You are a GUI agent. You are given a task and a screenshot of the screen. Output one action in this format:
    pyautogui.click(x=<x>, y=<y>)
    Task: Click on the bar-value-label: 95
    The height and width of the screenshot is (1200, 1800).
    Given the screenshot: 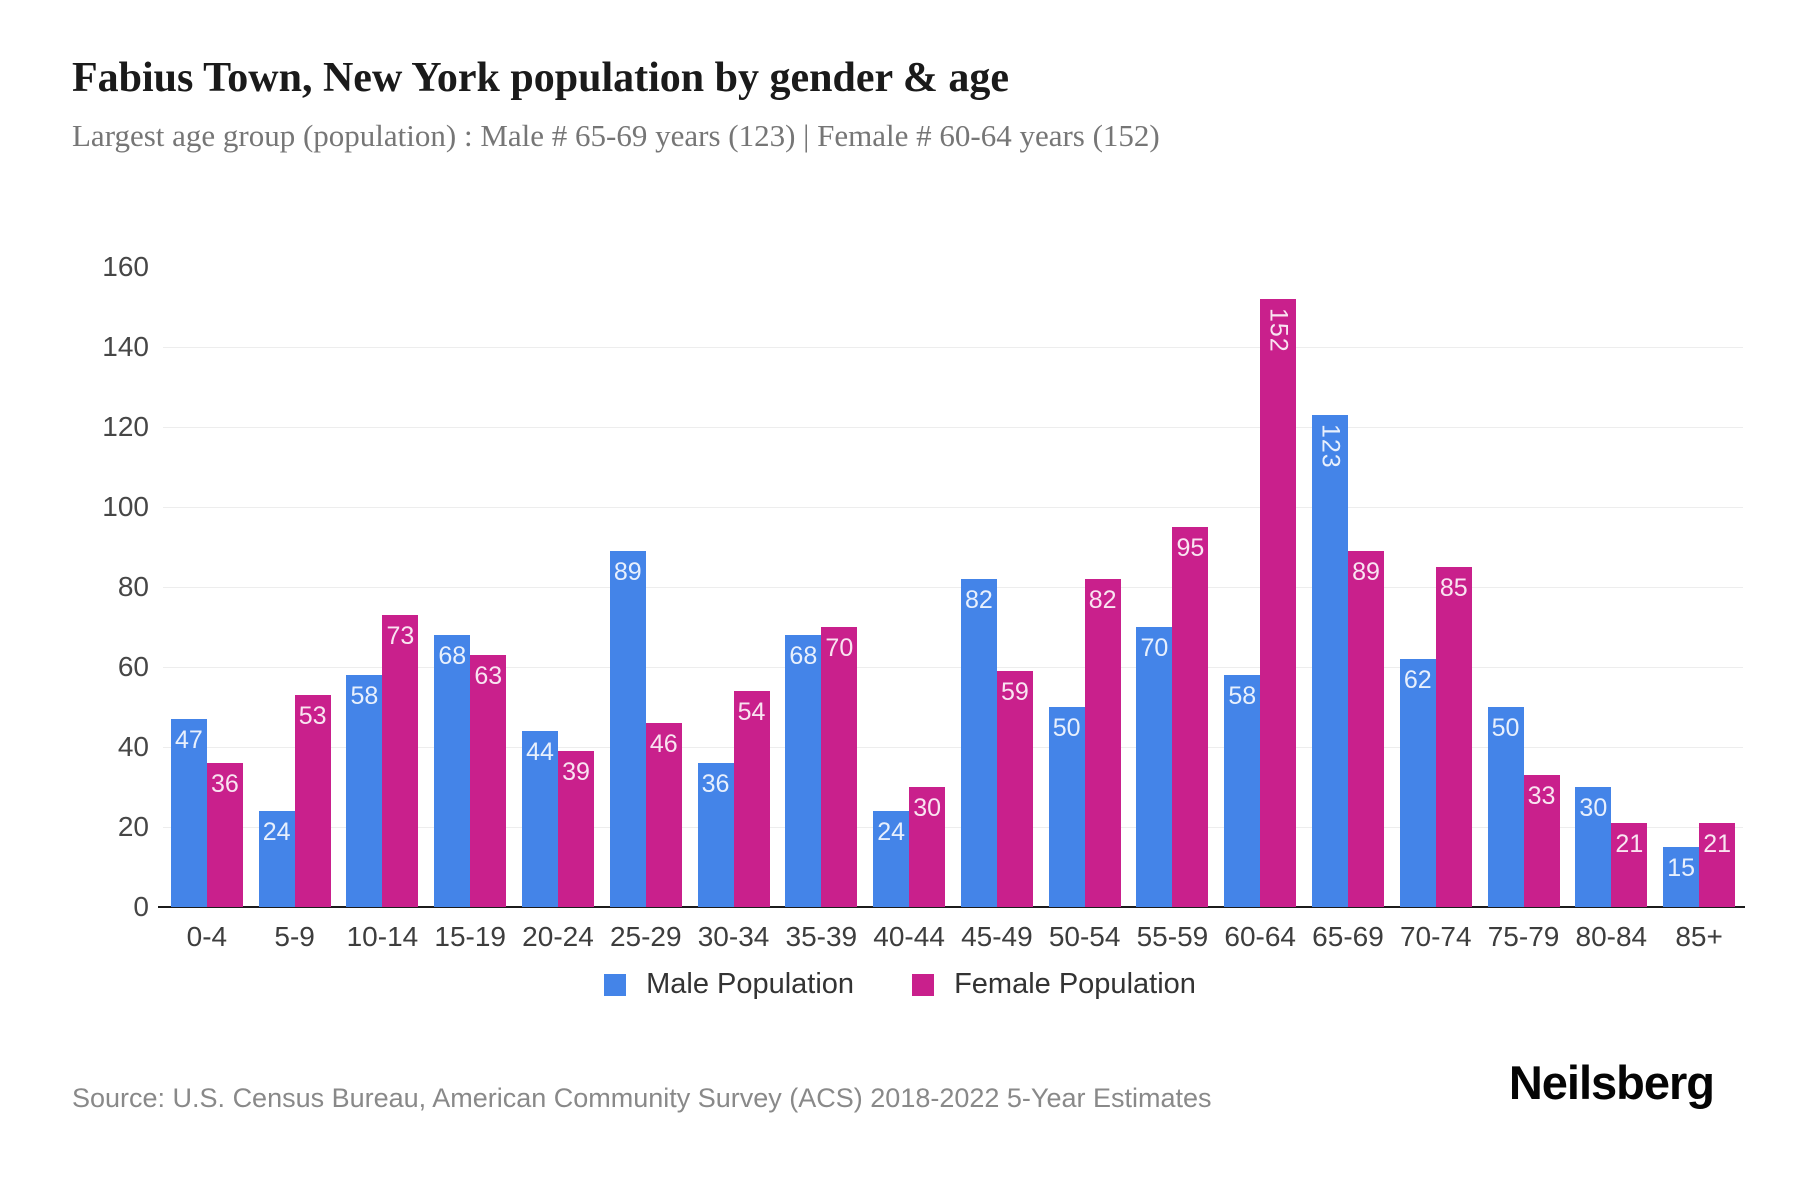 What is the action you would take?
    pyautogui.click(x=1190, y=548)
    